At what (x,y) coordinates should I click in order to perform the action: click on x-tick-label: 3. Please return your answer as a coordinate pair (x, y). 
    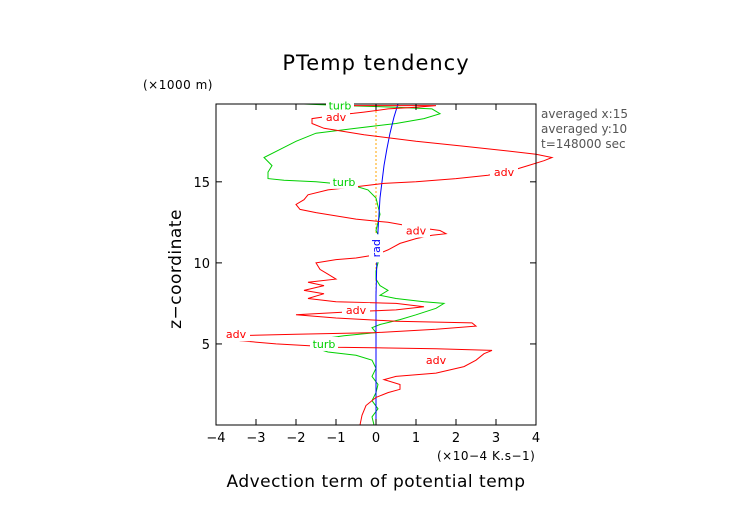
    Looking at the image, I should click on (496, 438).